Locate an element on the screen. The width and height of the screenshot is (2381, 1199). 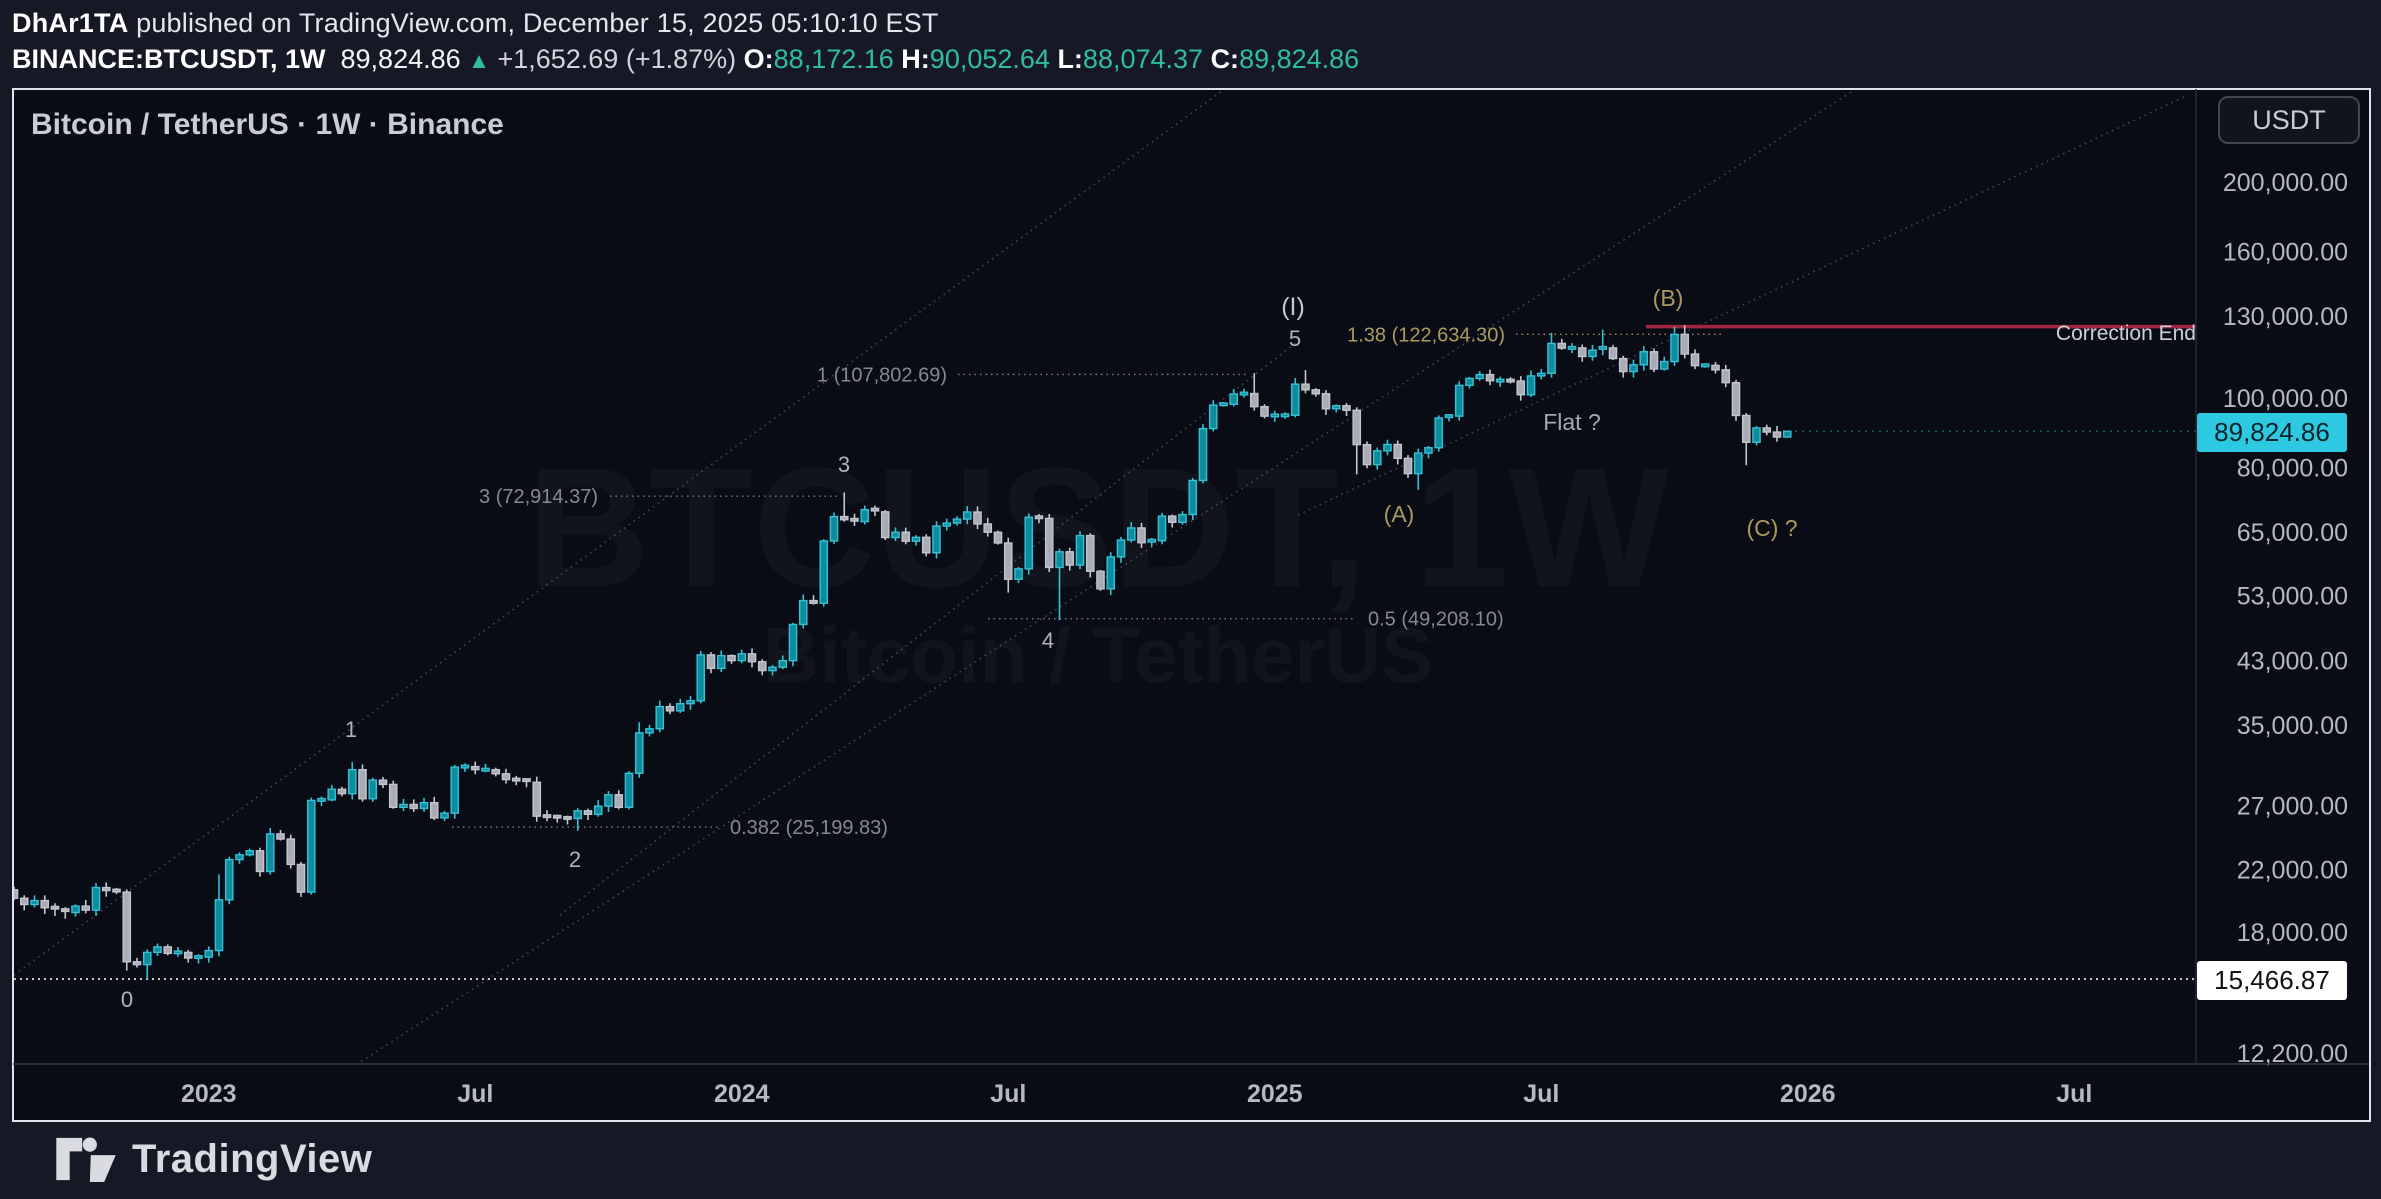
annotation-label: 1 is located at coordinates (351, 729).